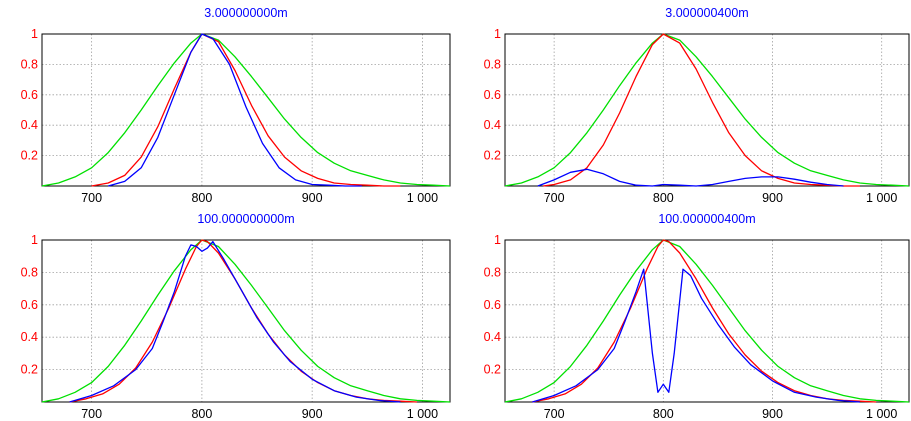 The width and height of the screenshot is (911, 421). I want to click on chart-title: 100.000000400m, so click(706, 219).